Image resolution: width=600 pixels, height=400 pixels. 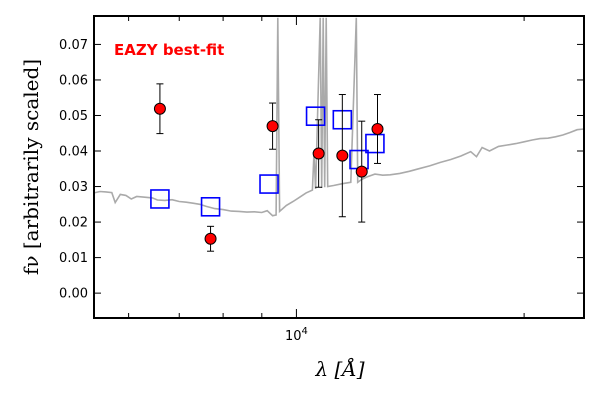 What do you see at coordinates (73, 294) in the screenshot?
I see `y-tick-label: 0.00` at bounding box center [73, 294].